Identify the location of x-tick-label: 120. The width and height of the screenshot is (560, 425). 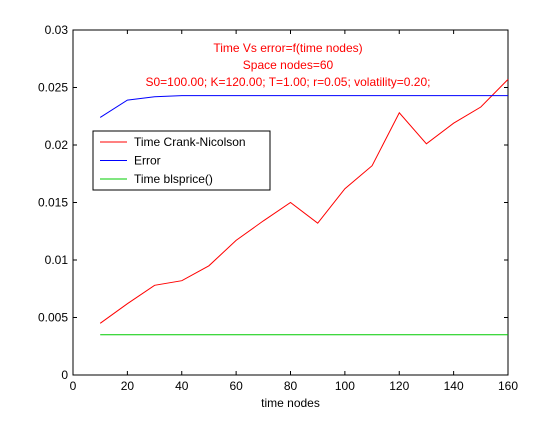
(399, 386).